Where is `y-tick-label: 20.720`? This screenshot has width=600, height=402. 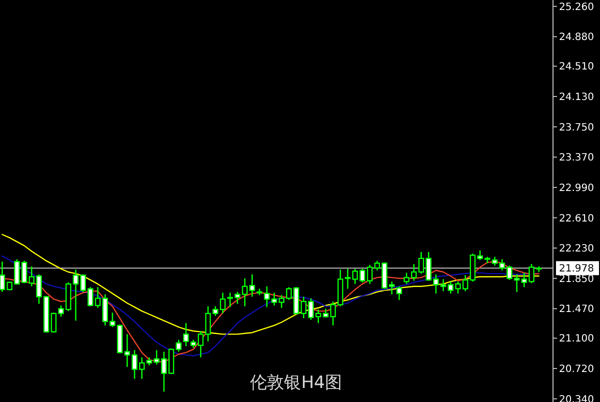 y-tick-label: 20.720 is located at coordinates (576, 369).